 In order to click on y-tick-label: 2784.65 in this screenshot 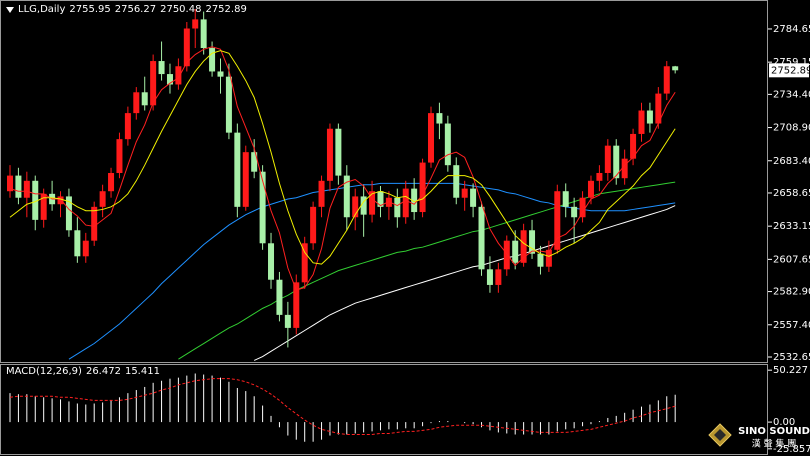, I will do `click(791, 29)`.